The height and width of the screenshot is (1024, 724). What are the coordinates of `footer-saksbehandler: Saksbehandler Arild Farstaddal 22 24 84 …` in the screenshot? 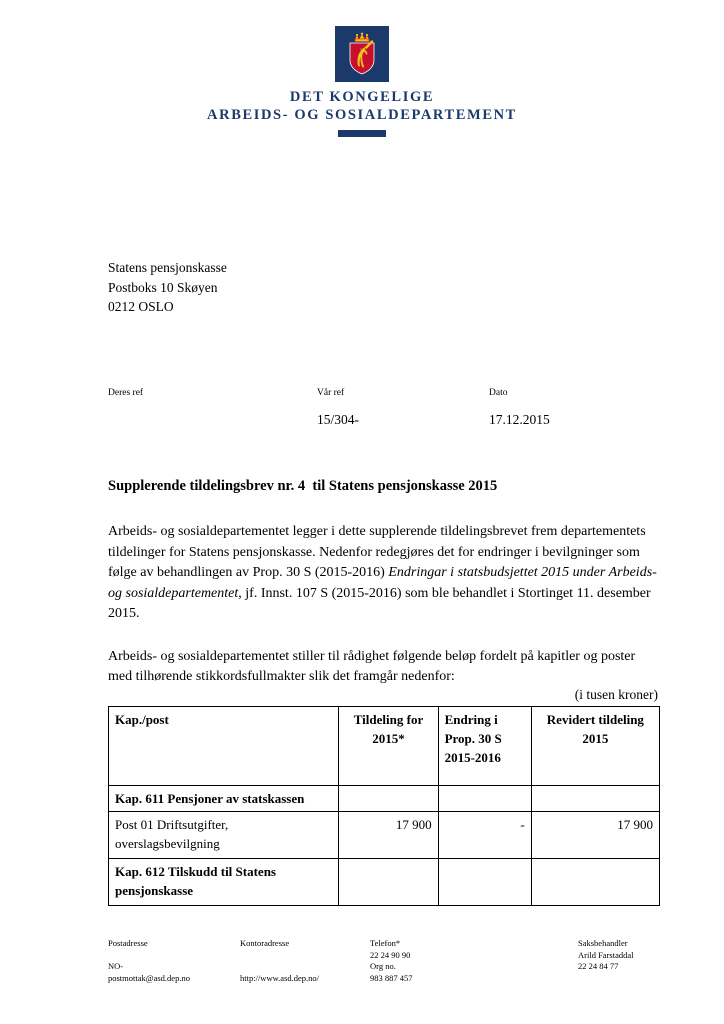 It's located at (605, 955).